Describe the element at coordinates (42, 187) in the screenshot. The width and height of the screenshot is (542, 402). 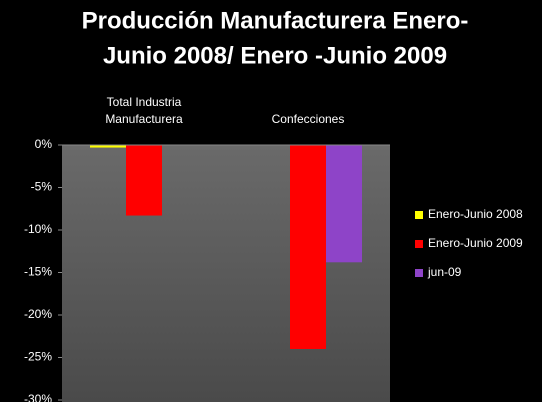
I see `y-tick-label: -5%` at that location.